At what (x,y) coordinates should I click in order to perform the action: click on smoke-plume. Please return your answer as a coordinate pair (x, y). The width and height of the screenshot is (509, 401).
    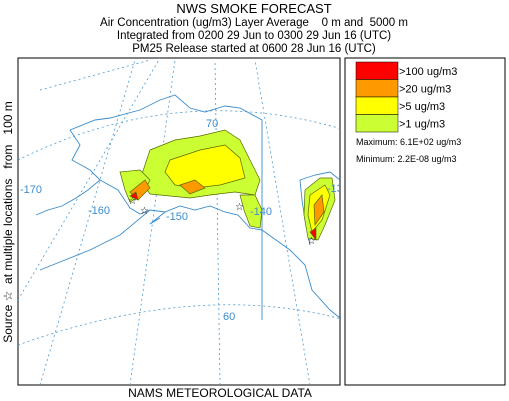
    Looking at the image, I should click on (227, 185).